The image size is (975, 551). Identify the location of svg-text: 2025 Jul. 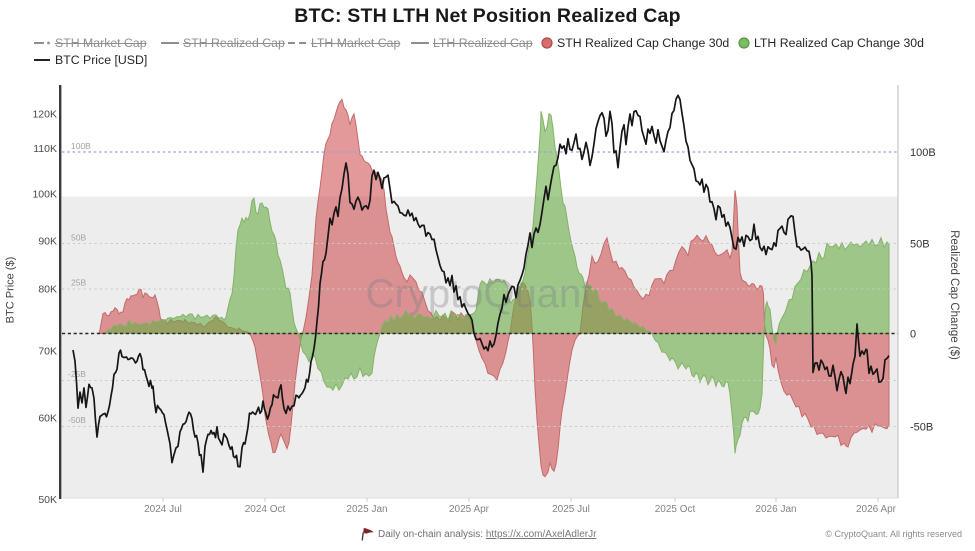
(571, 509).